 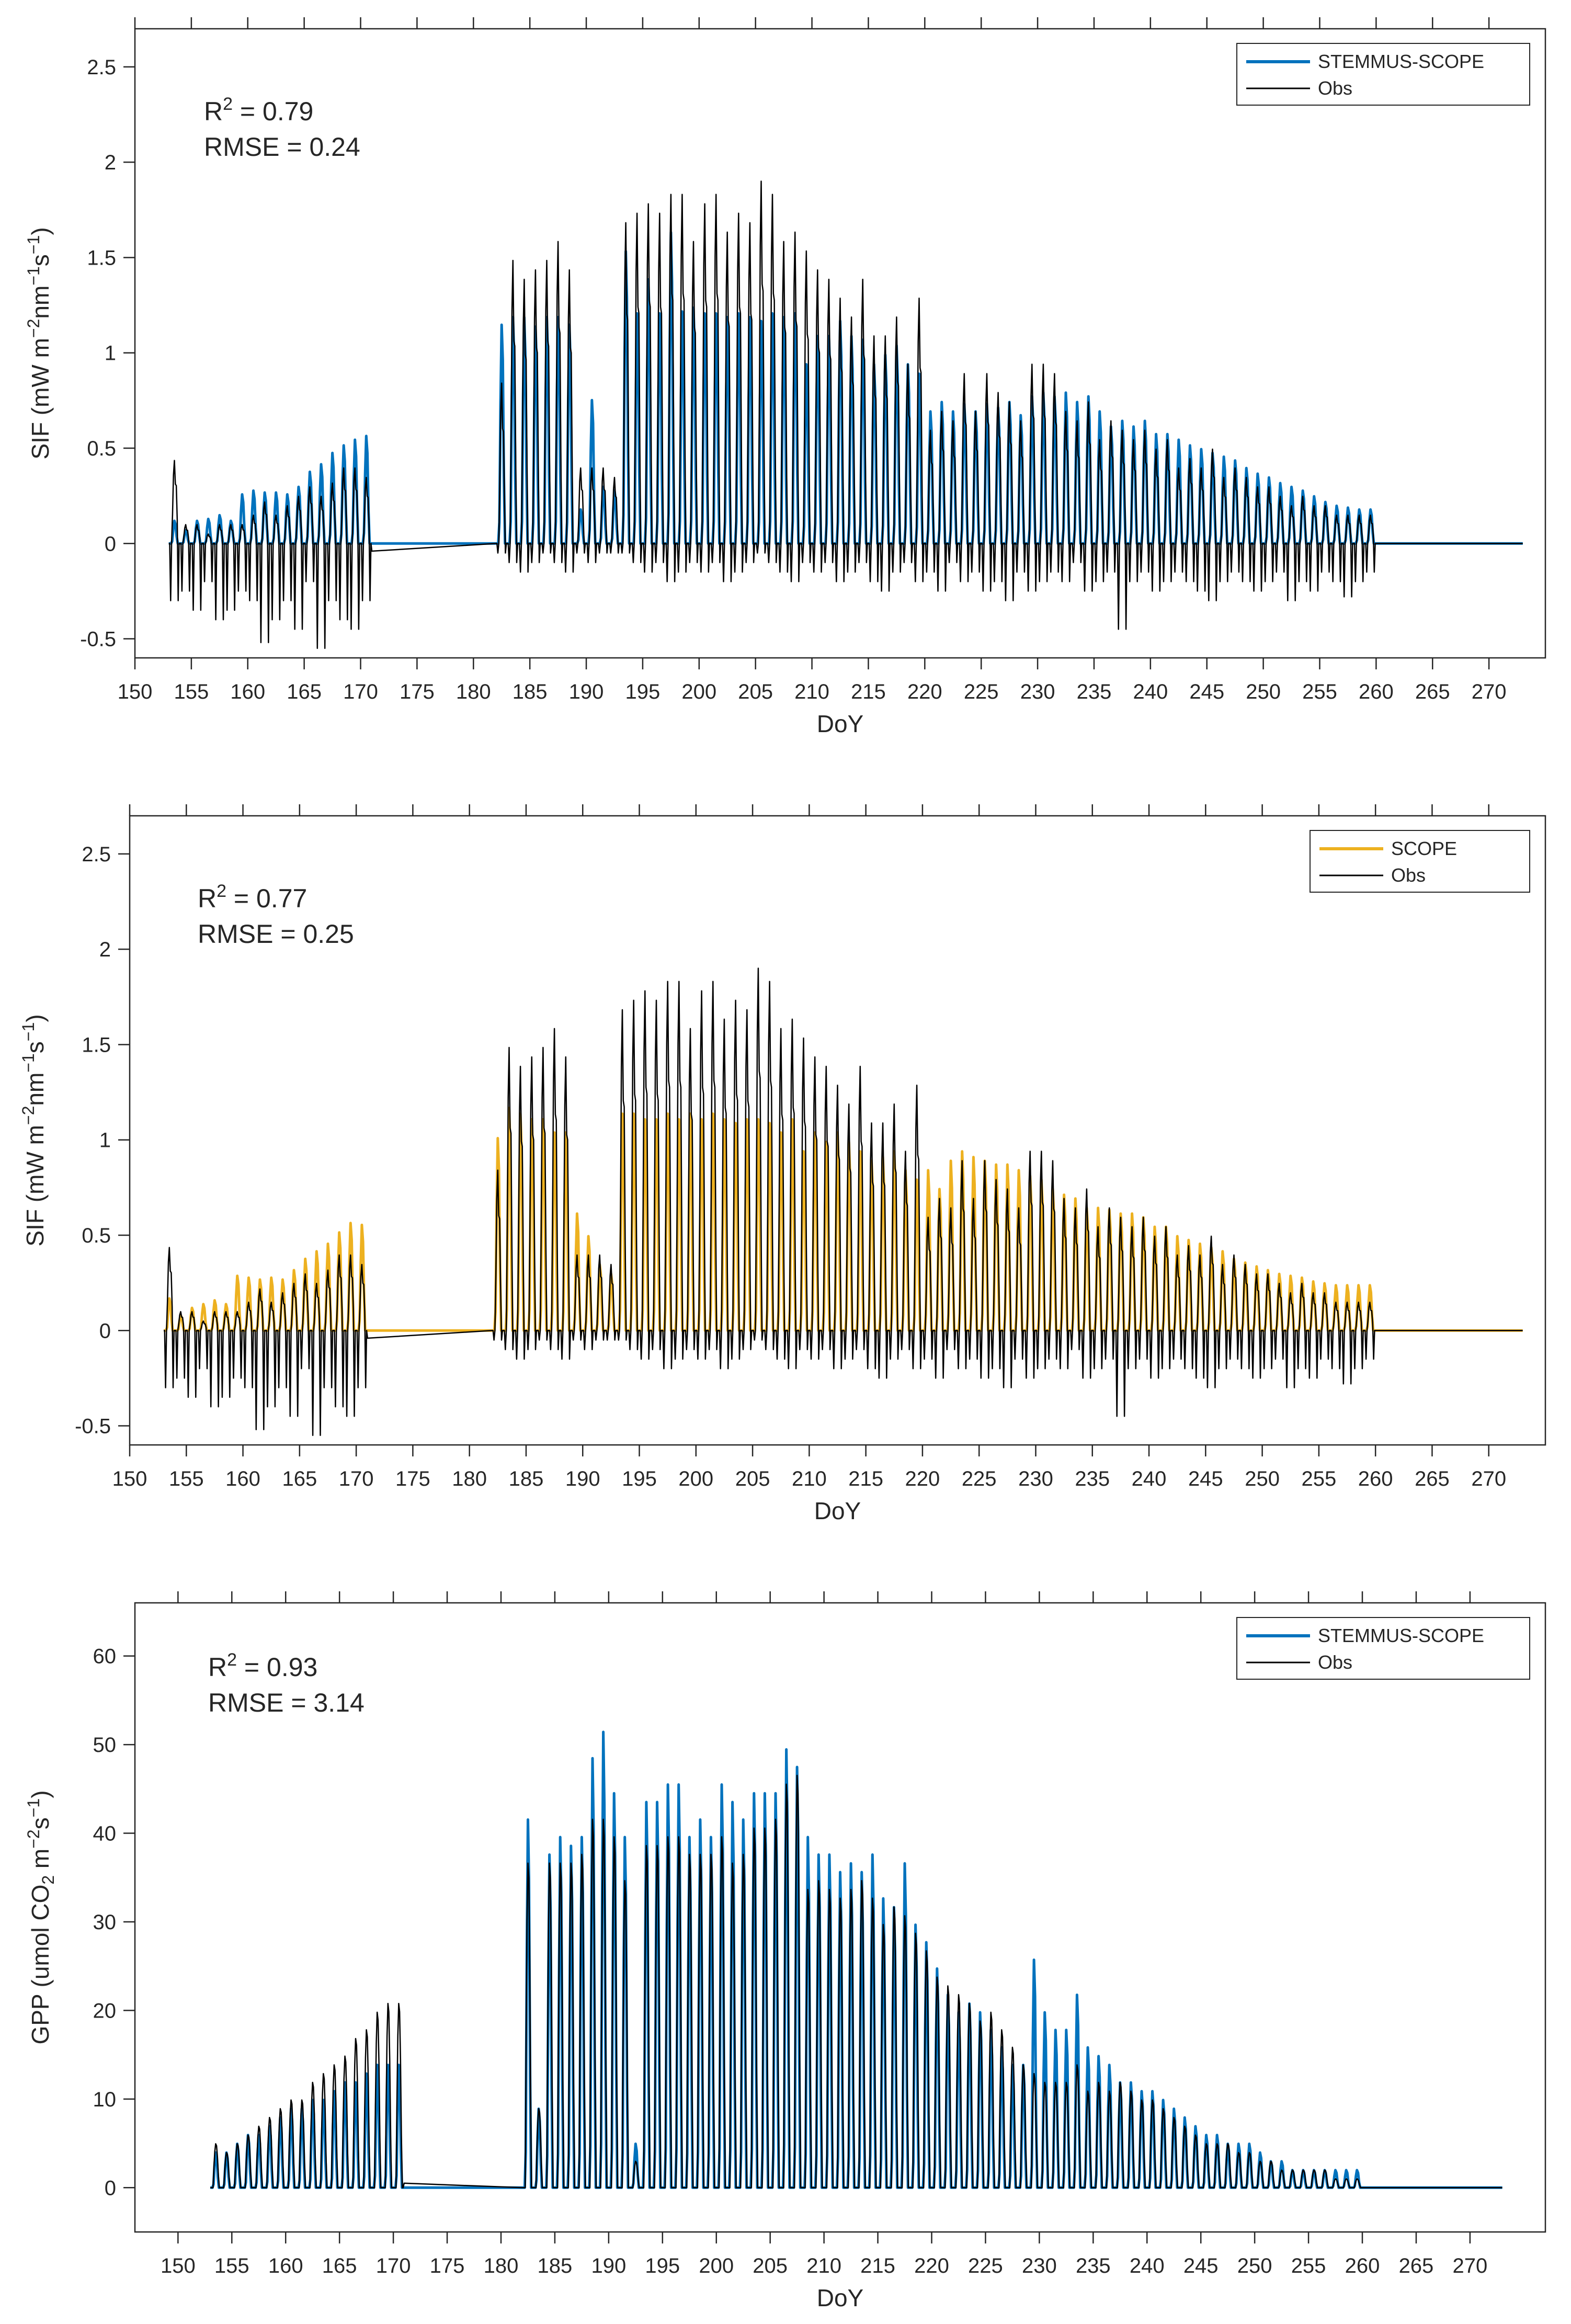 I want to click on series-line-obs, so click(x=856, y=1981).